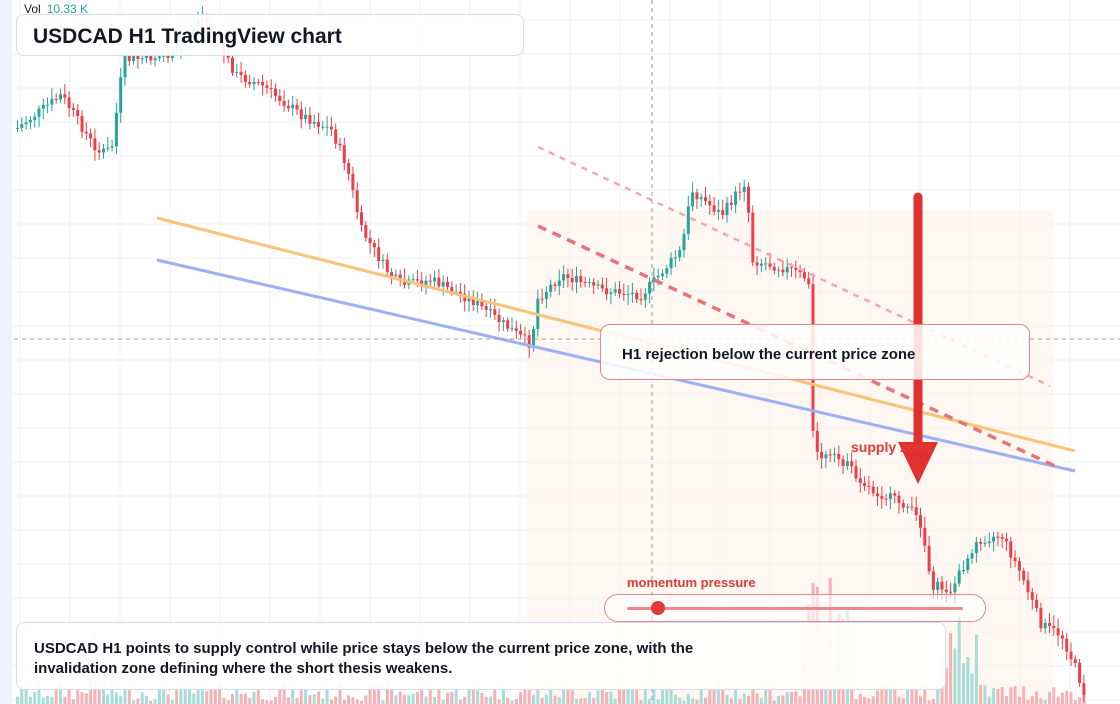 The image size is (1120, 704). Describe the element at coordinates (691, 582) in the screenshot. I see `momentum-label: momentum pressure` at that location.